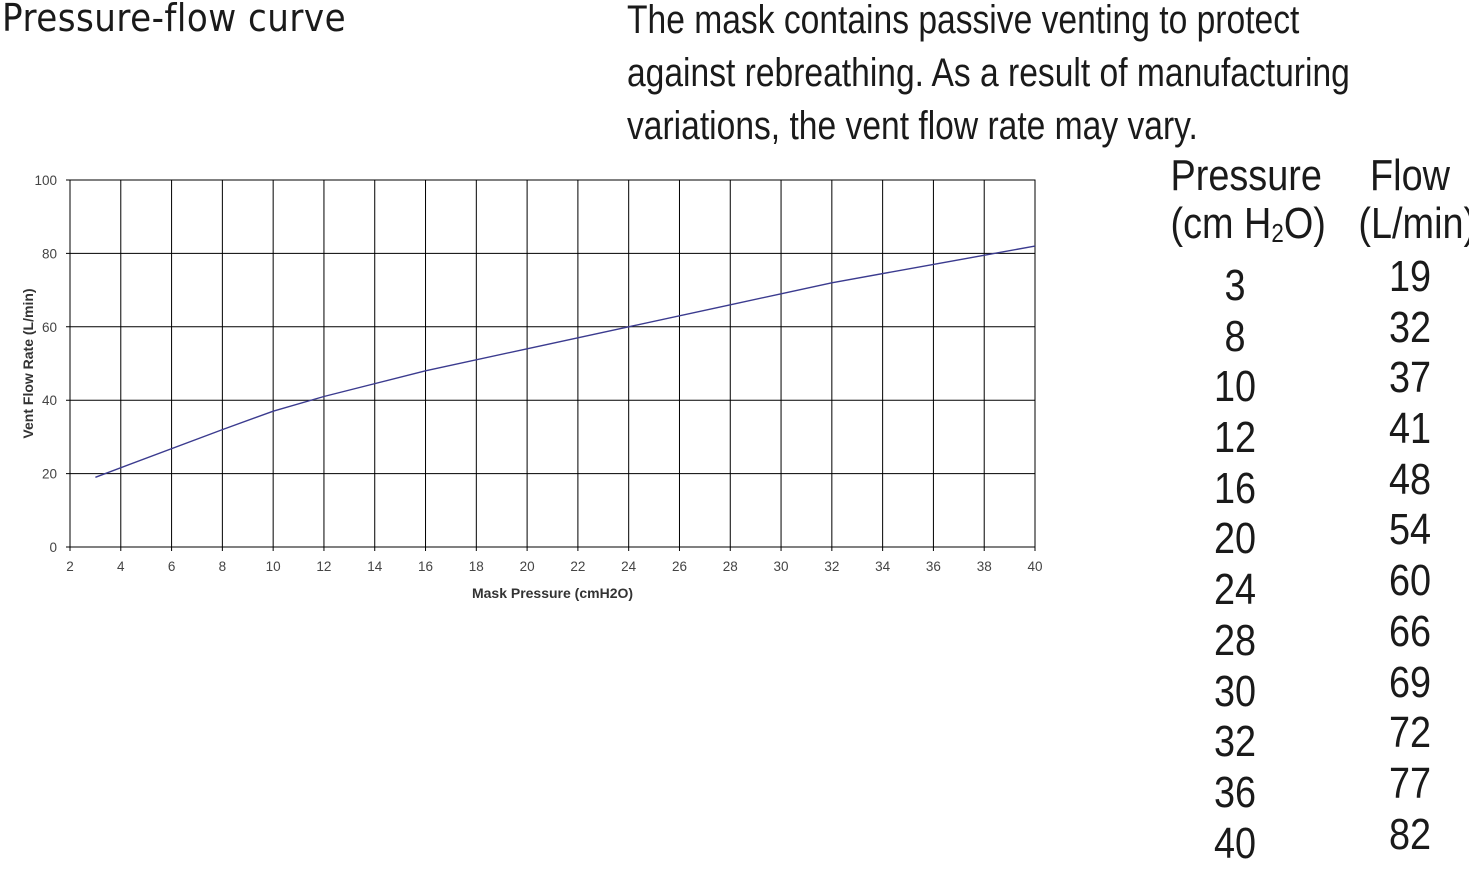 The image size is (1469, 869). I want to click on y-tick-label: 20, so click(49, 474).